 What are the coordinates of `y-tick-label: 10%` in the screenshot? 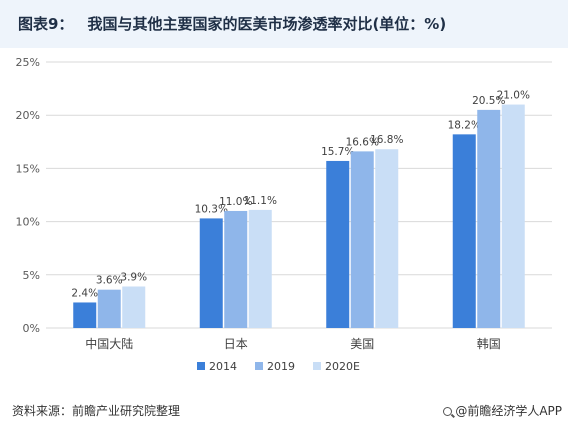 It's located at (28, 222).